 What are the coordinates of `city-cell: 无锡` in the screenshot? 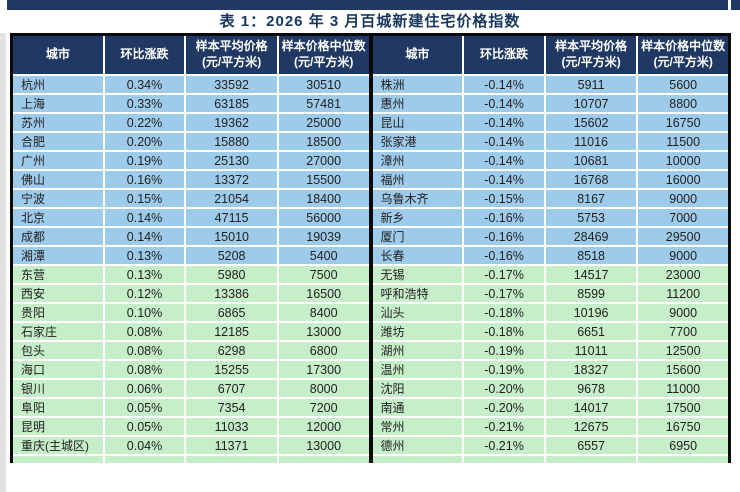 It's located at (418, 275).